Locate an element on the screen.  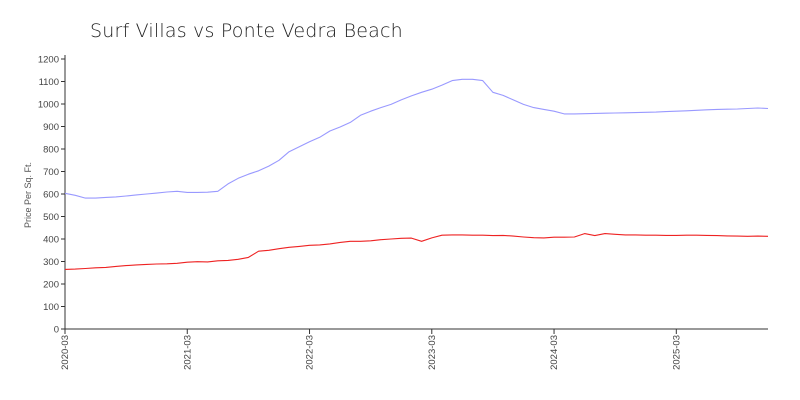
x-tick-label: 2021-03 is located at coordinates (187, 352).